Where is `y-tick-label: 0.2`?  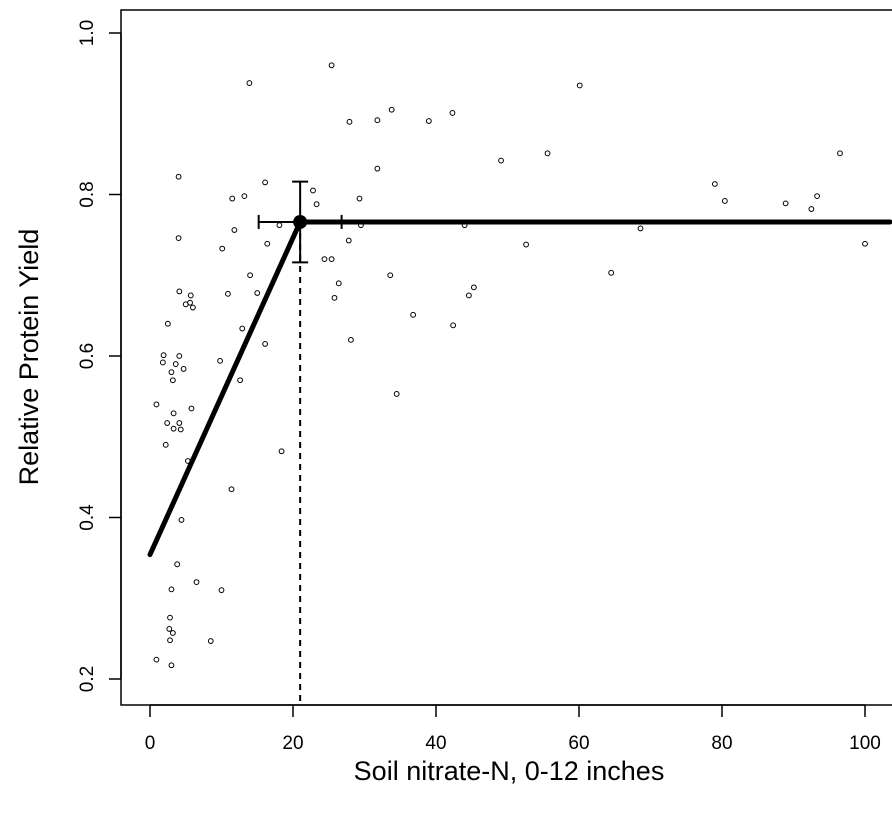 y-tick-label: 0.2 is located at coordinates (87, 679).